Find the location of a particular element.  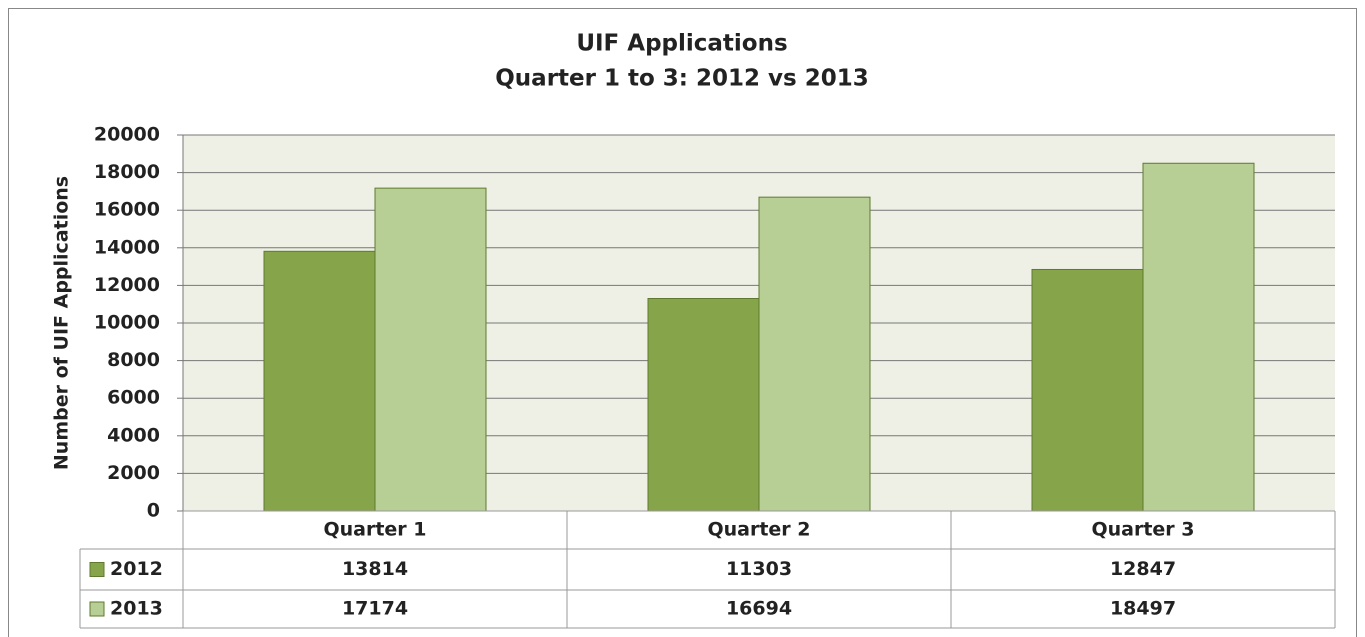

y-tick-label: 16000 is located at coordinates (127, 210).